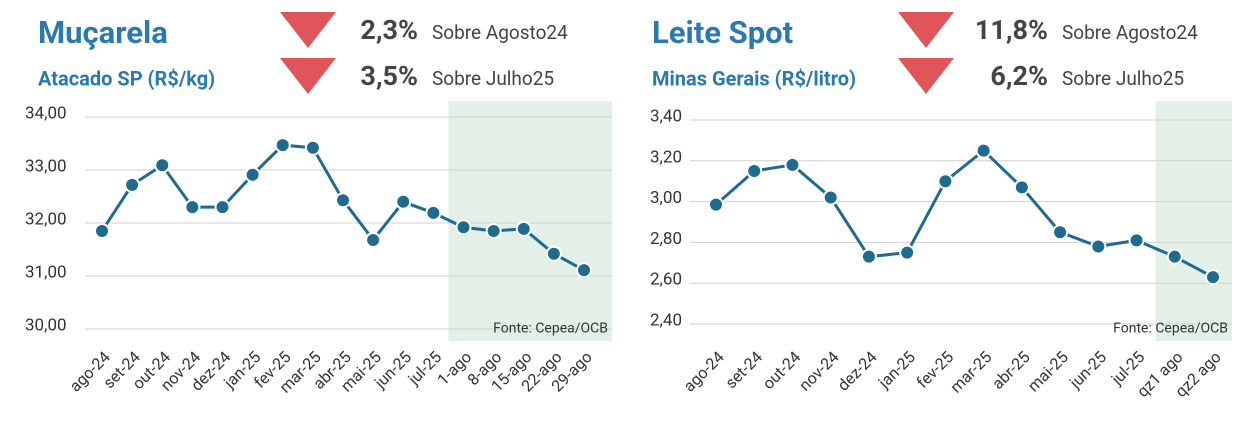  What do you see at coordinates (666, 320) in the screenshot?
I see `y-tick-label: 2,40` at bounding box center [666, 320].